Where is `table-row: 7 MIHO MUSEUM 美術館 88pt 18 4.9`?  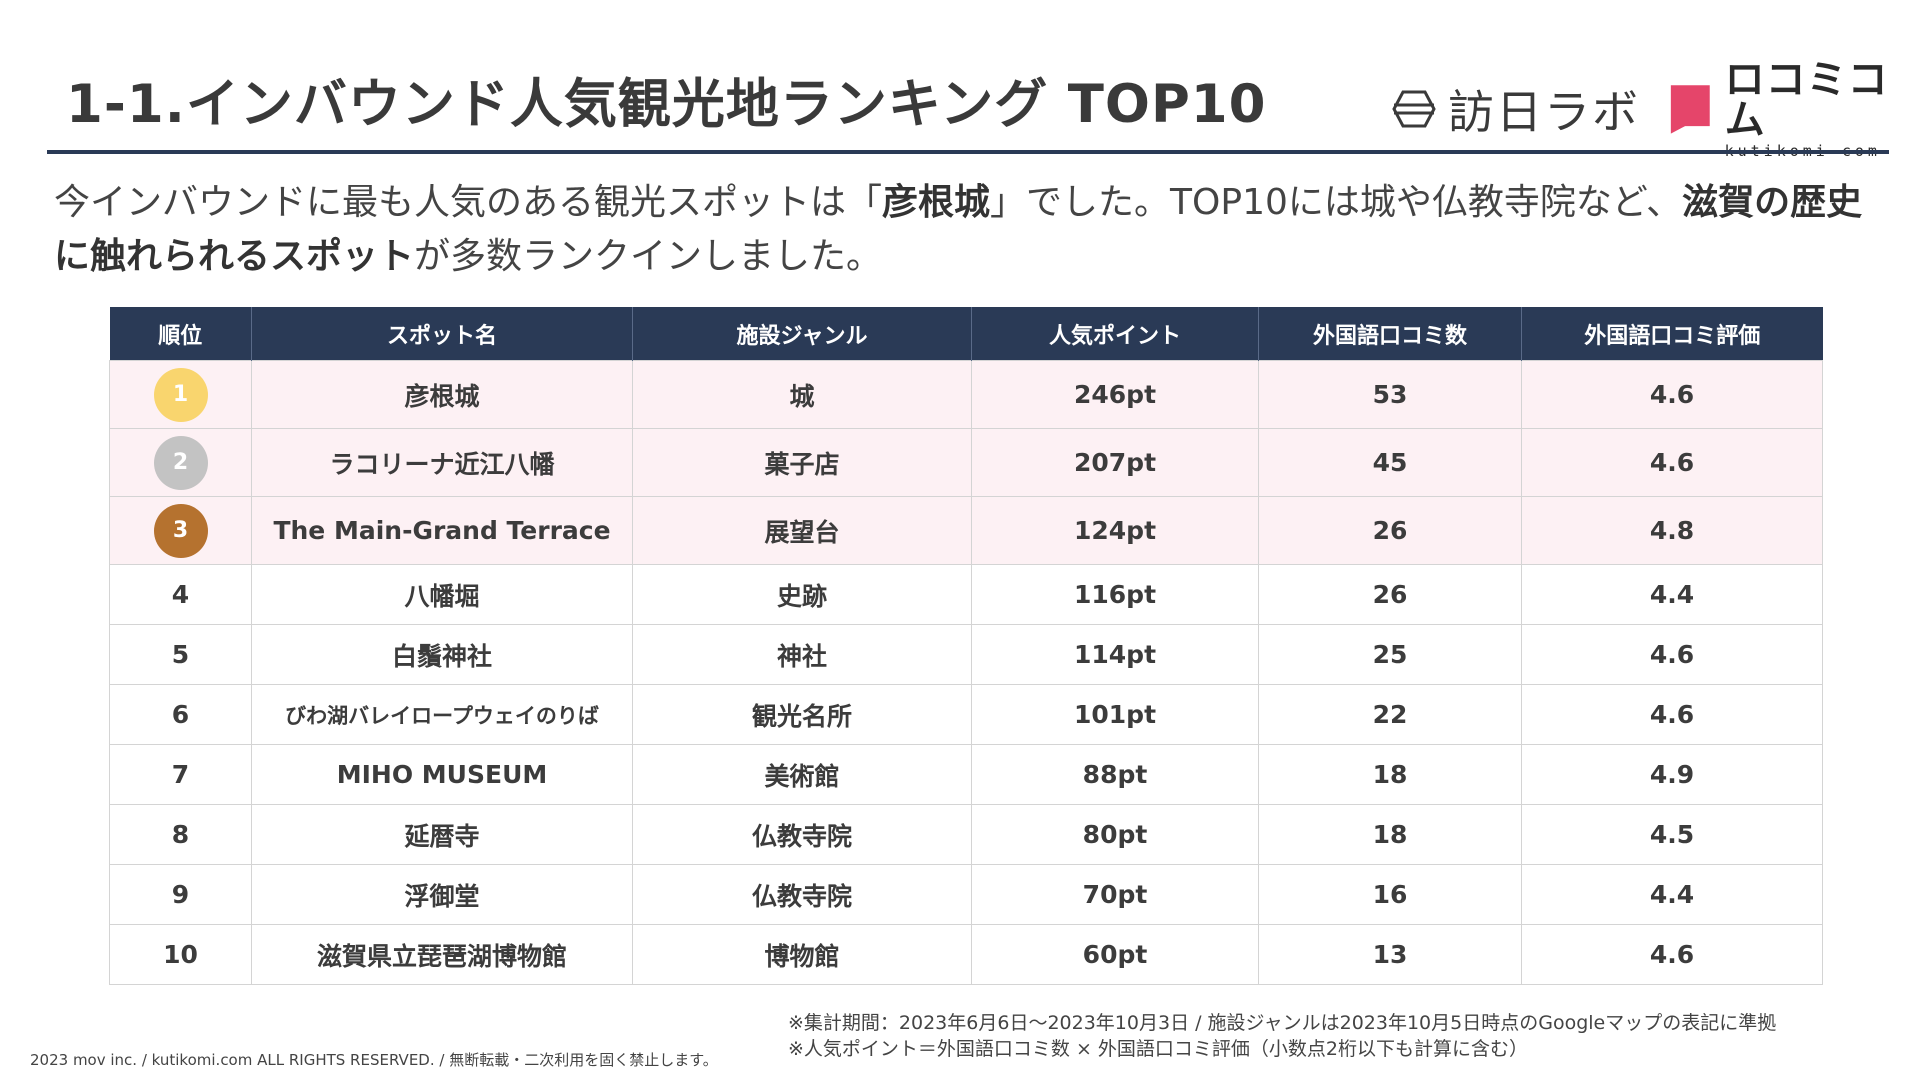 table-row: 7 MIHO MUSEUM 美術館 88pt 18 4.9 is located at coordinates (966, 774).